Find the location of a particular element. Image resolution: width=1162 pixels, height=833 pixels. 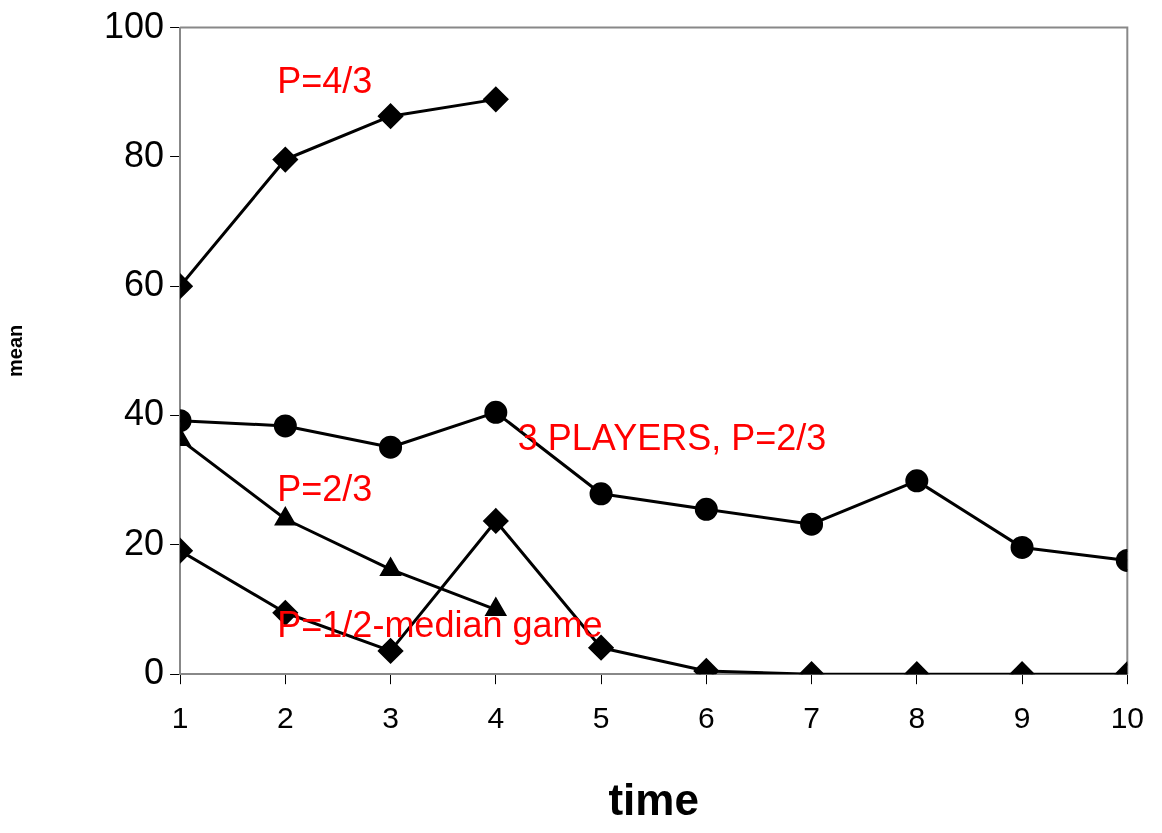

x-tick-label: 8 is located at coordinates (917, 718).